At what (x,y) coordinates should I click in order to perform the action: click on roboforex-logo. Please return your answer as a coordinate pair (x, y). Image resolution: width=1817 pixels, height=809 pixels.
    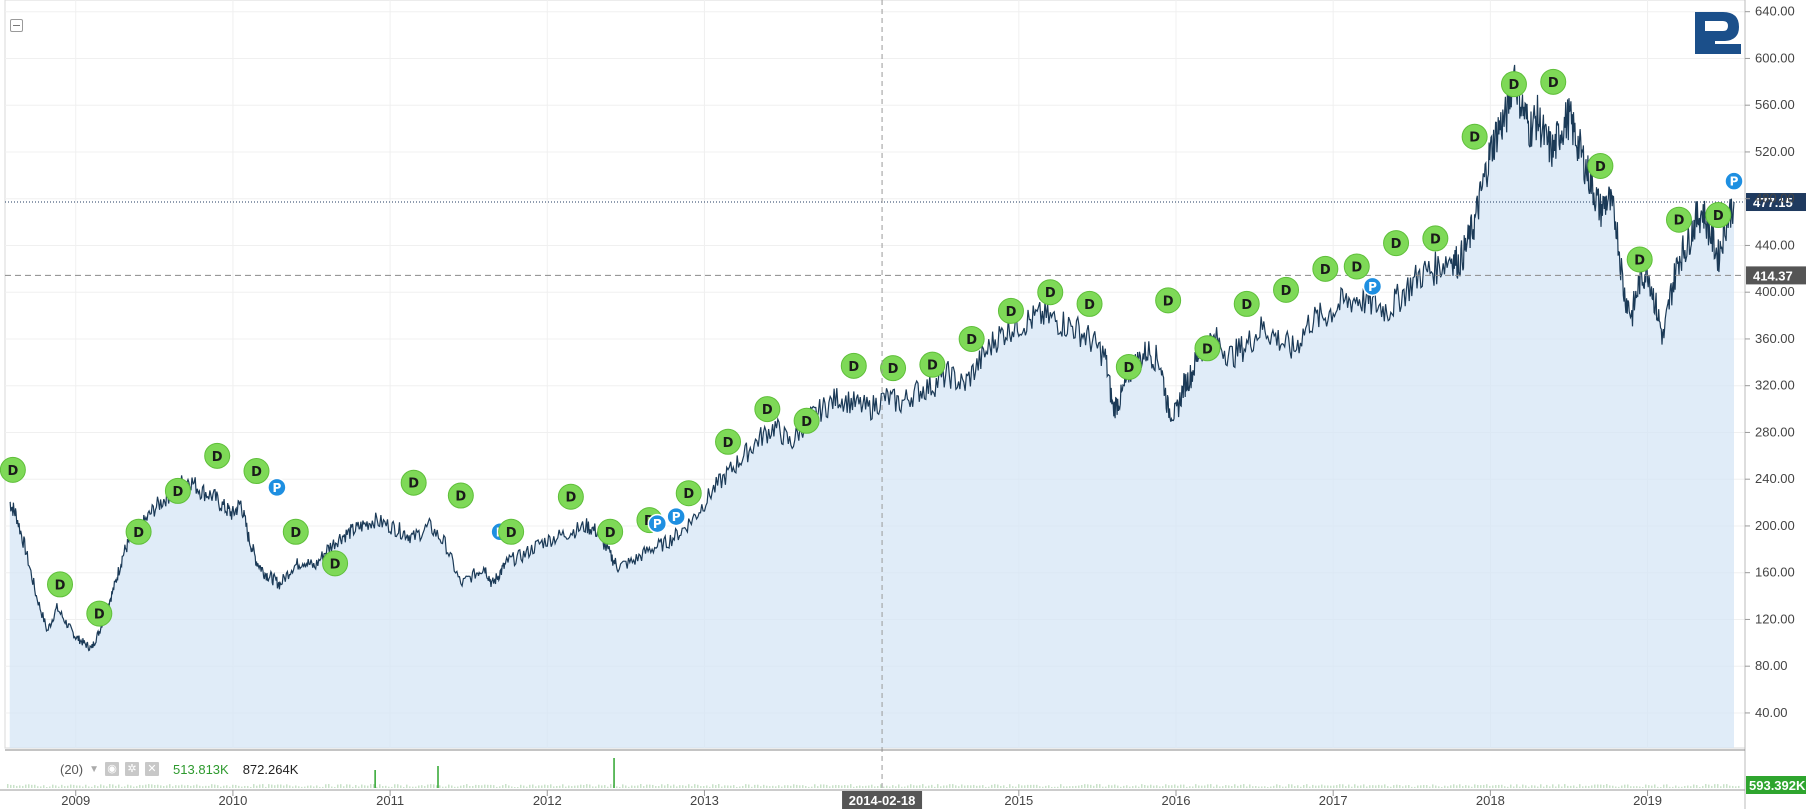
    Looking at the image, I should click on (1718, 33).